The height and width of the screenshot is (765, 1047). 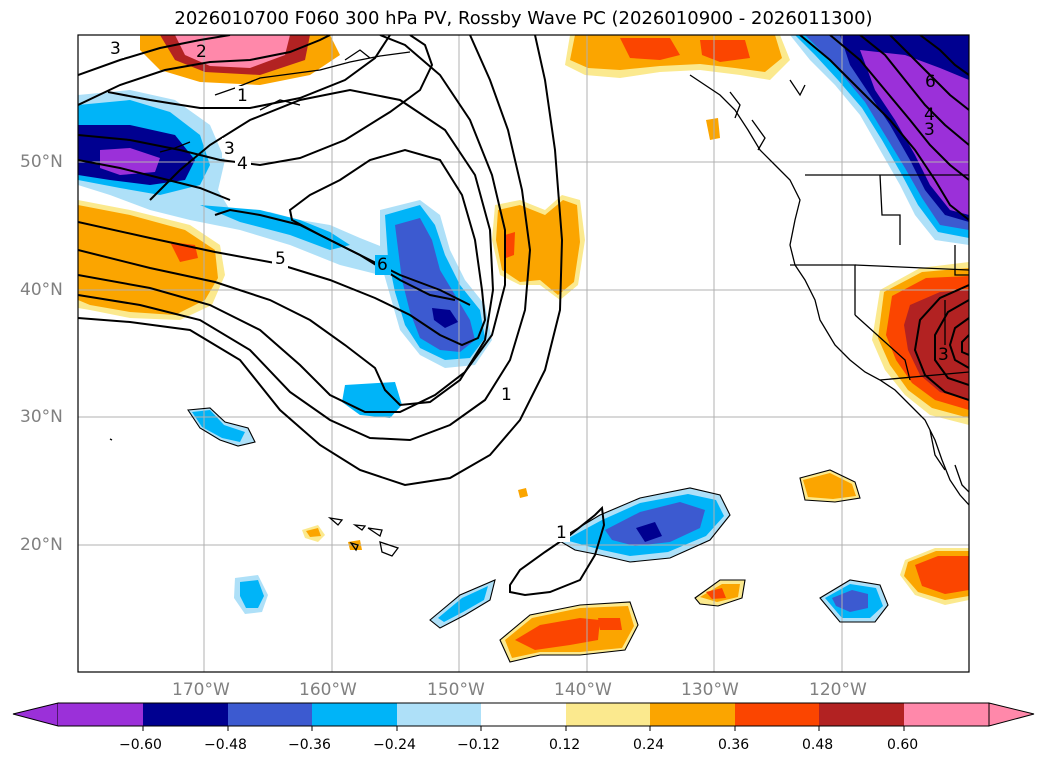 What do you see at coordinates (838, 690) in the screenshot?
I see `lon-label-120w: 120°W` at bounding box center [838, 690].